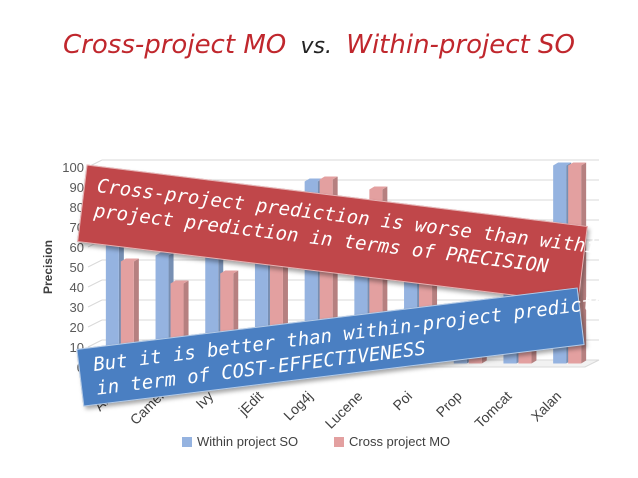 This screenshot has width=638, height=478. I want to click on x-tick-label: Tomcat, so click(492, 409).